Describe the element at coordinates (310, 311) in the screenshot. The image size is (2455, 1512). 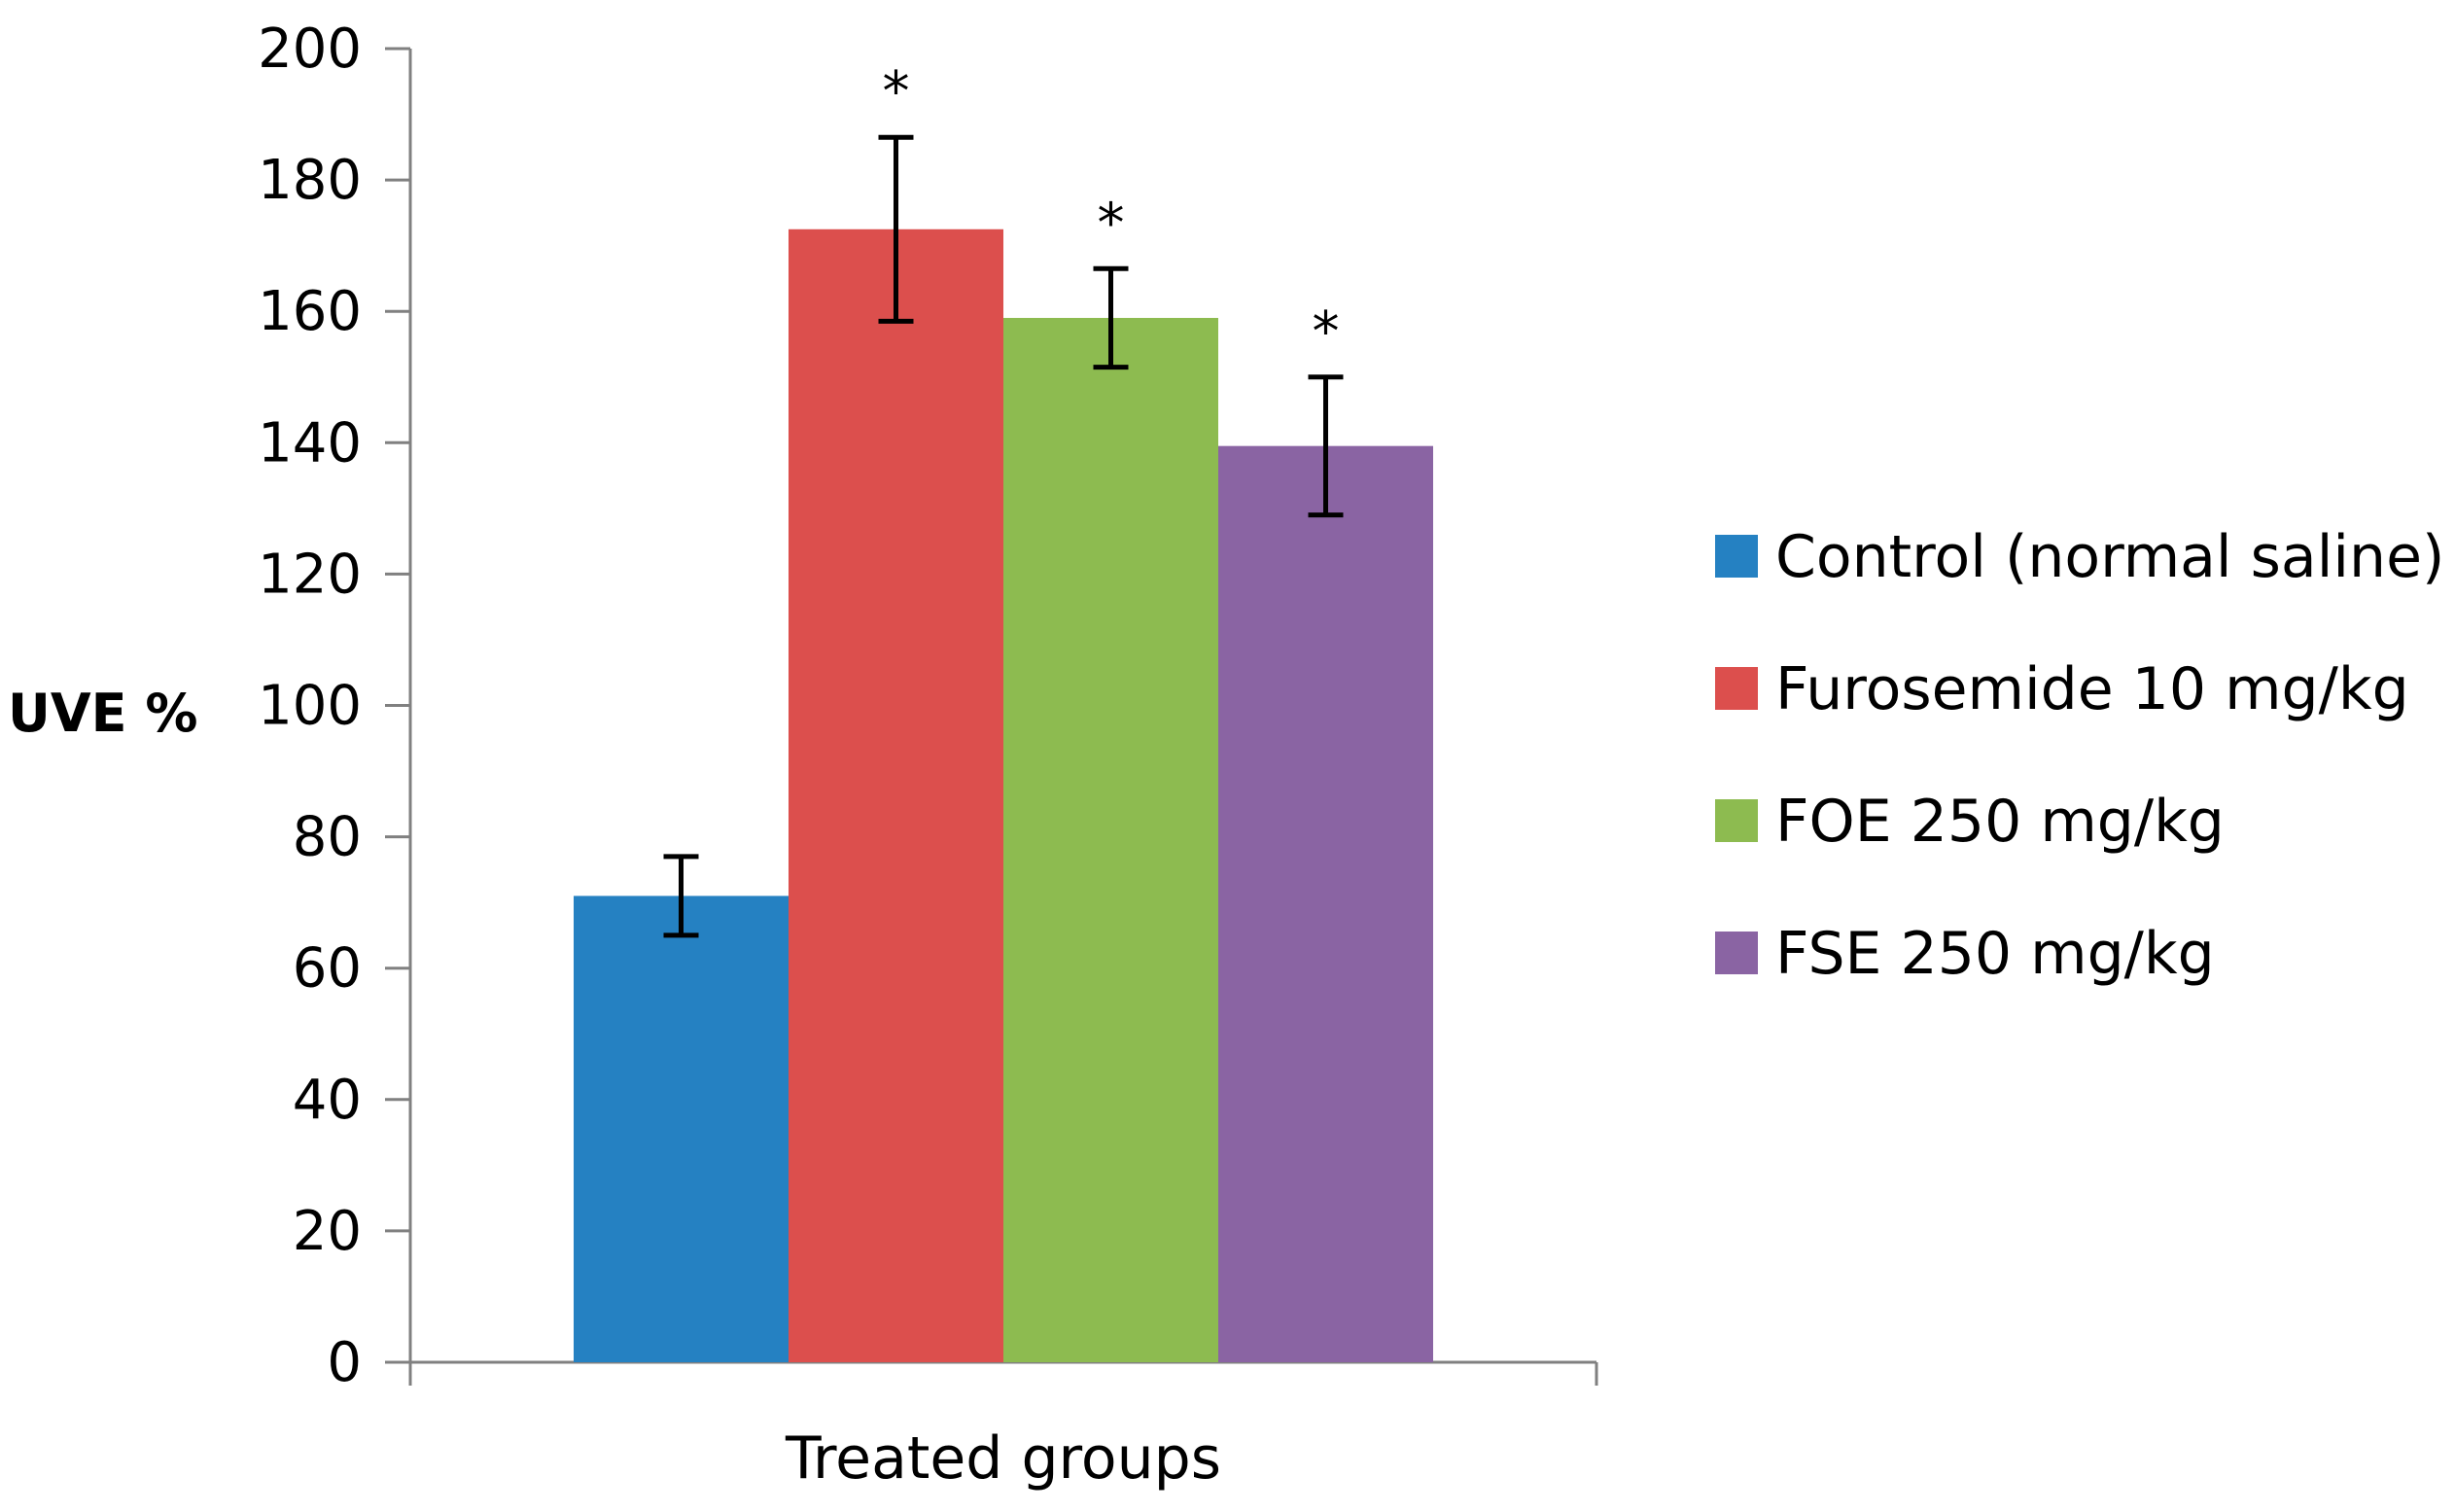
I see `y-tick-label: 160` at that location.